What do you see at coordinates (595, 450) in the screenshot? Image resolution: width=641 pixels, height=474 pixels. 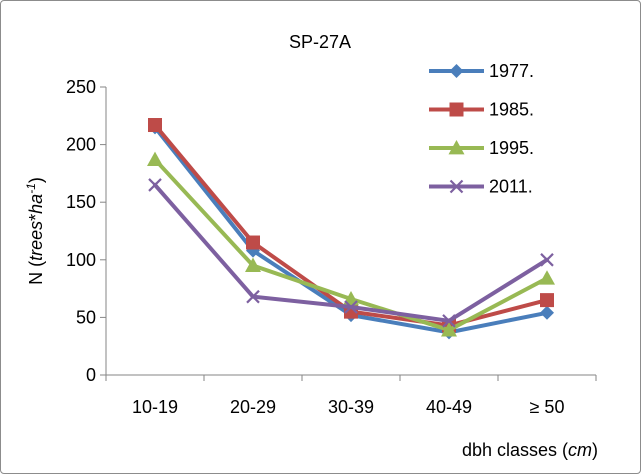 I see `x-label-suffix: )` at bounding box center [595, 450].